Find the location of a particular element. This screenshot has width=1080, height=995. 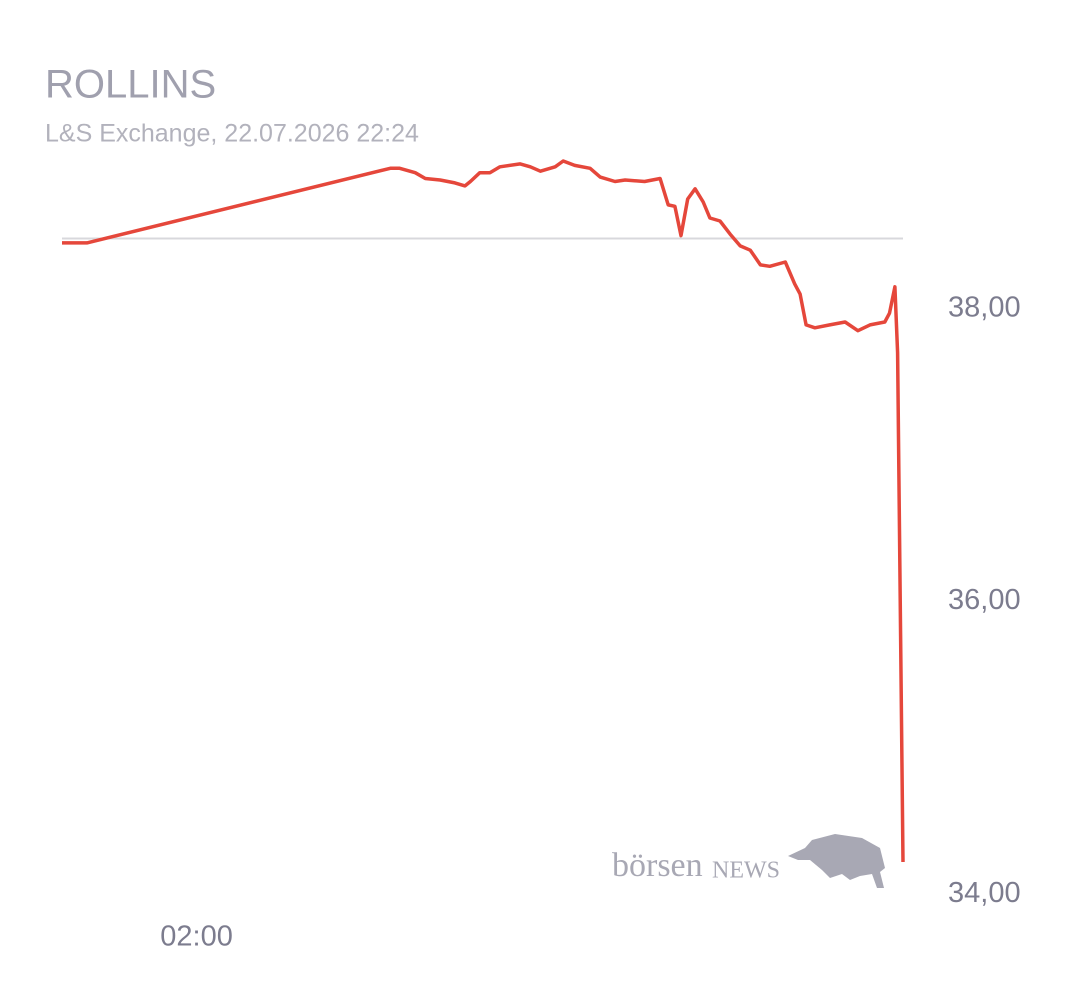

chart-subtitle: L&S Exchange, 22.07.2026 22:24 is located at coordinates (232, 134).